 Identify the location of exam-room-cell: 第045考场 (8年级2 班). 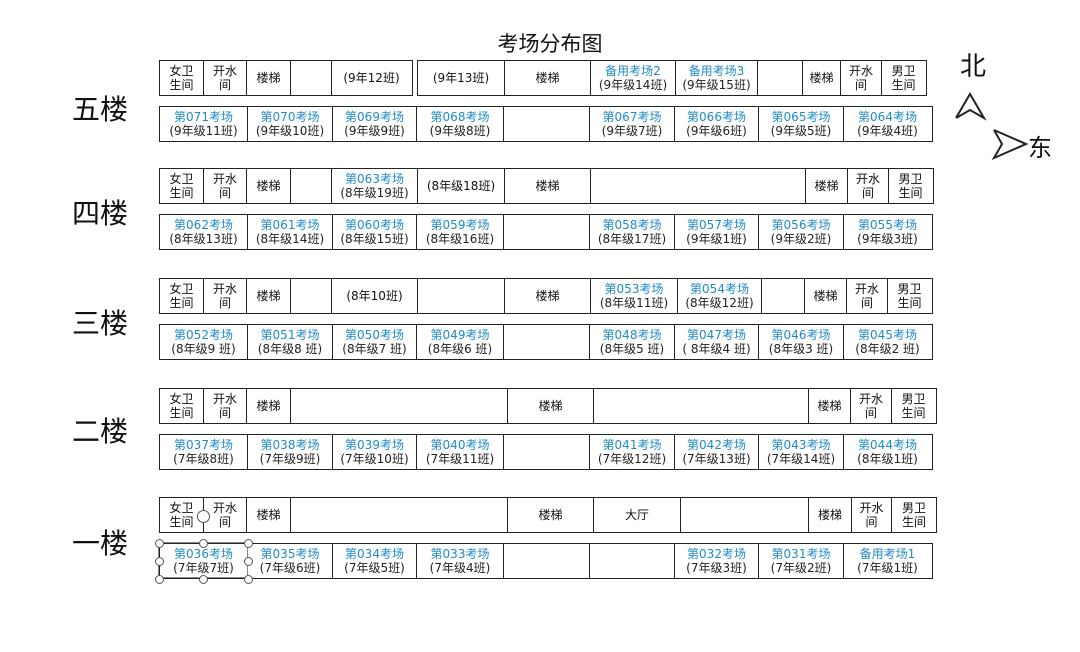
(887, 342).